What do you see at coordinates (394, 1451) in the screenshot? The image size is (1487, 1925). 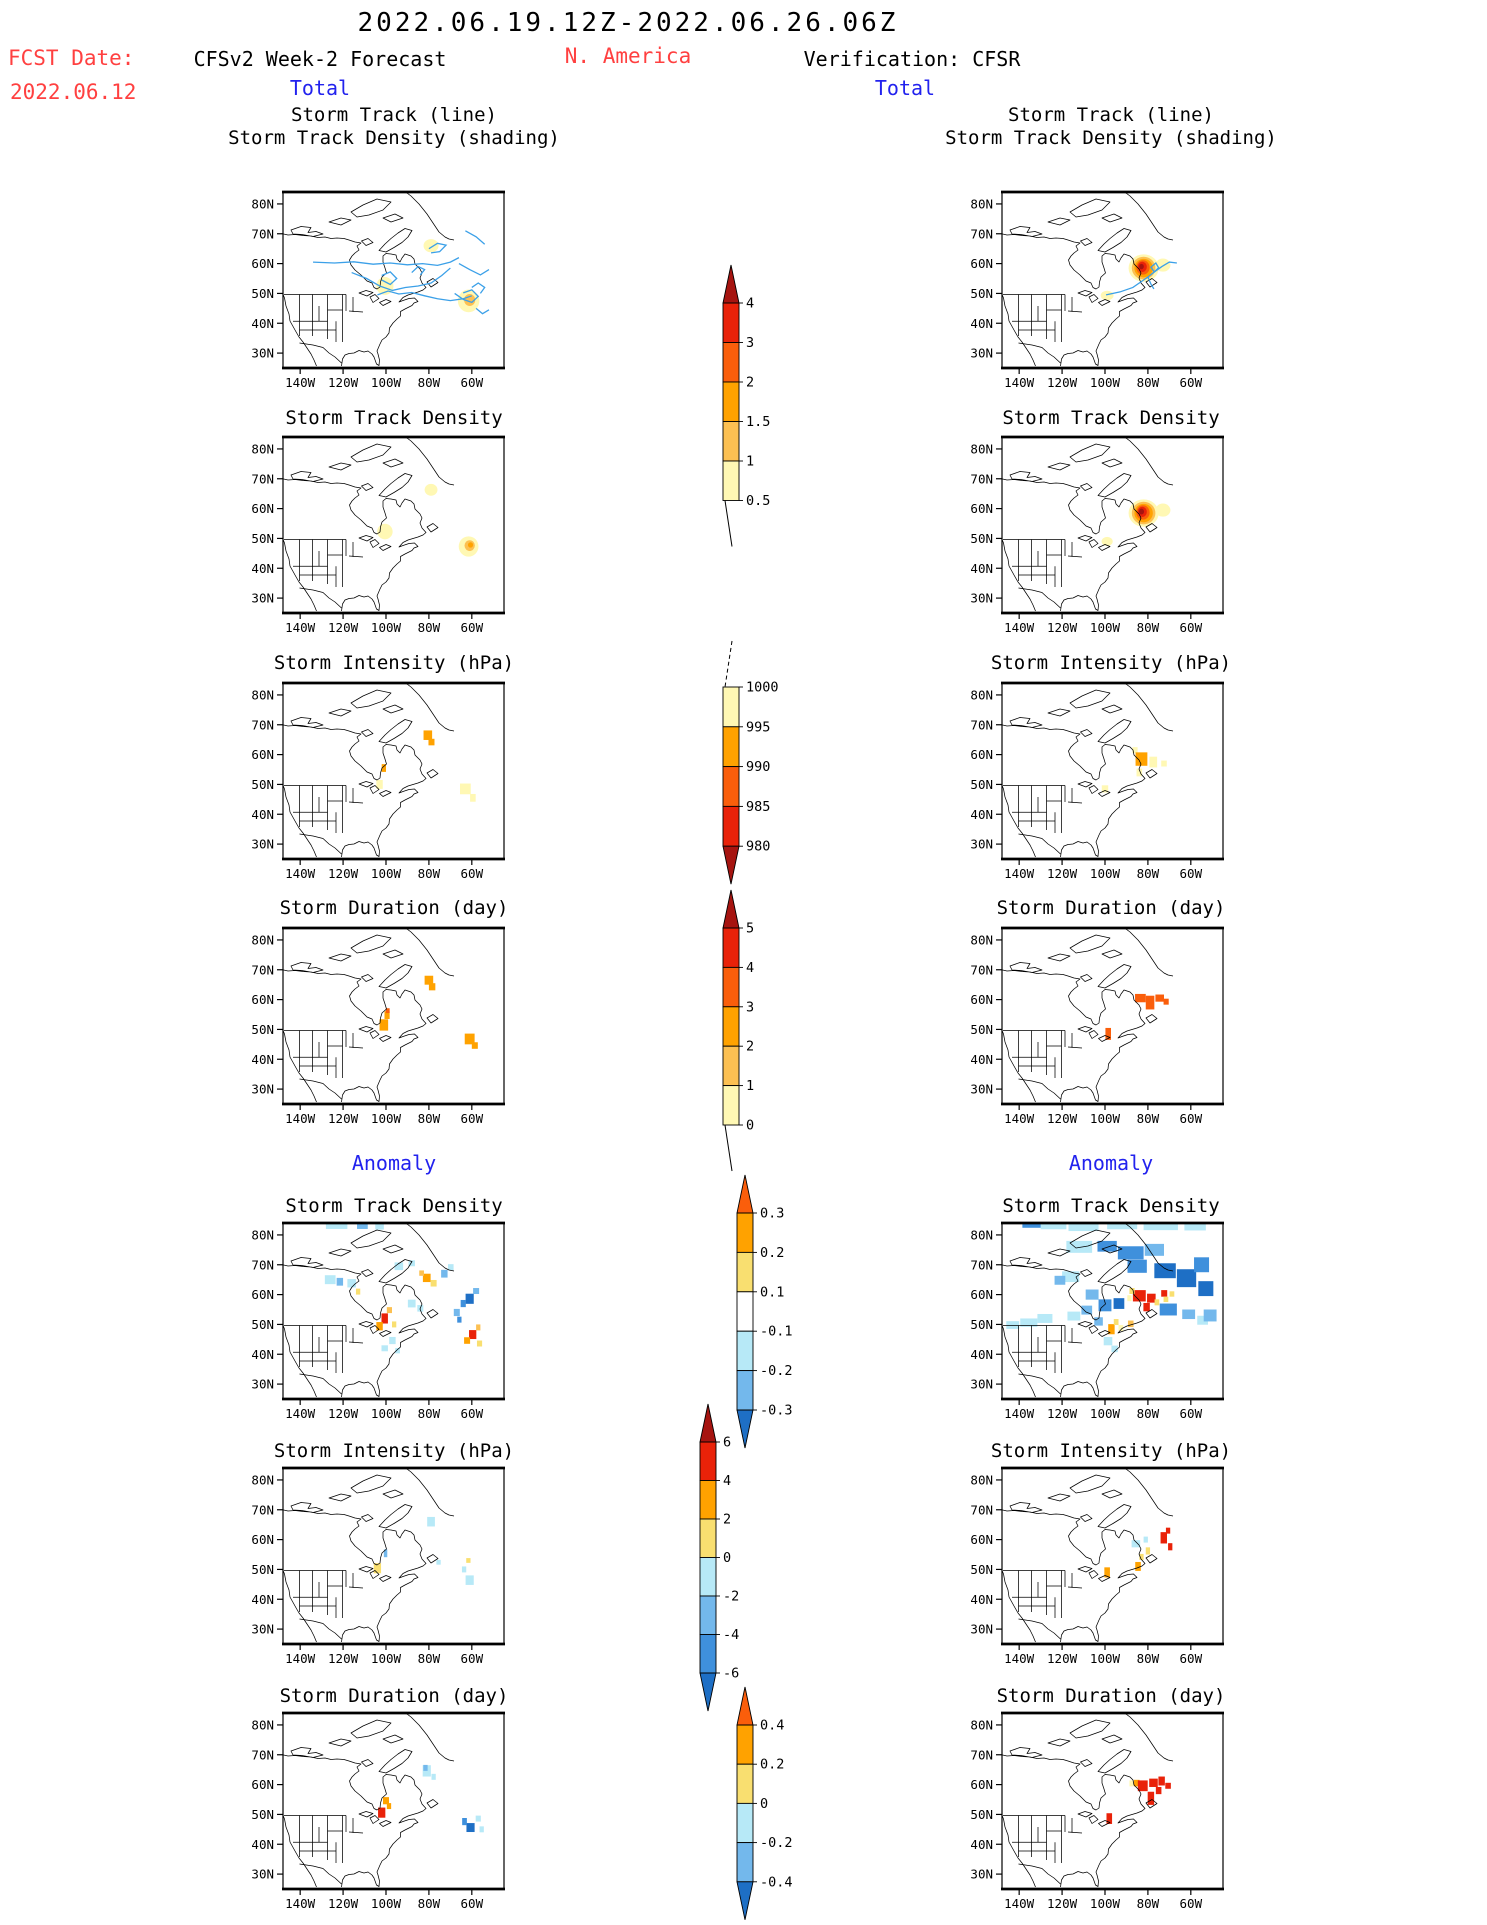 I see `panel-title-row6-left: Storm Intensity (hPa)` at bounding box center [394, 1451].